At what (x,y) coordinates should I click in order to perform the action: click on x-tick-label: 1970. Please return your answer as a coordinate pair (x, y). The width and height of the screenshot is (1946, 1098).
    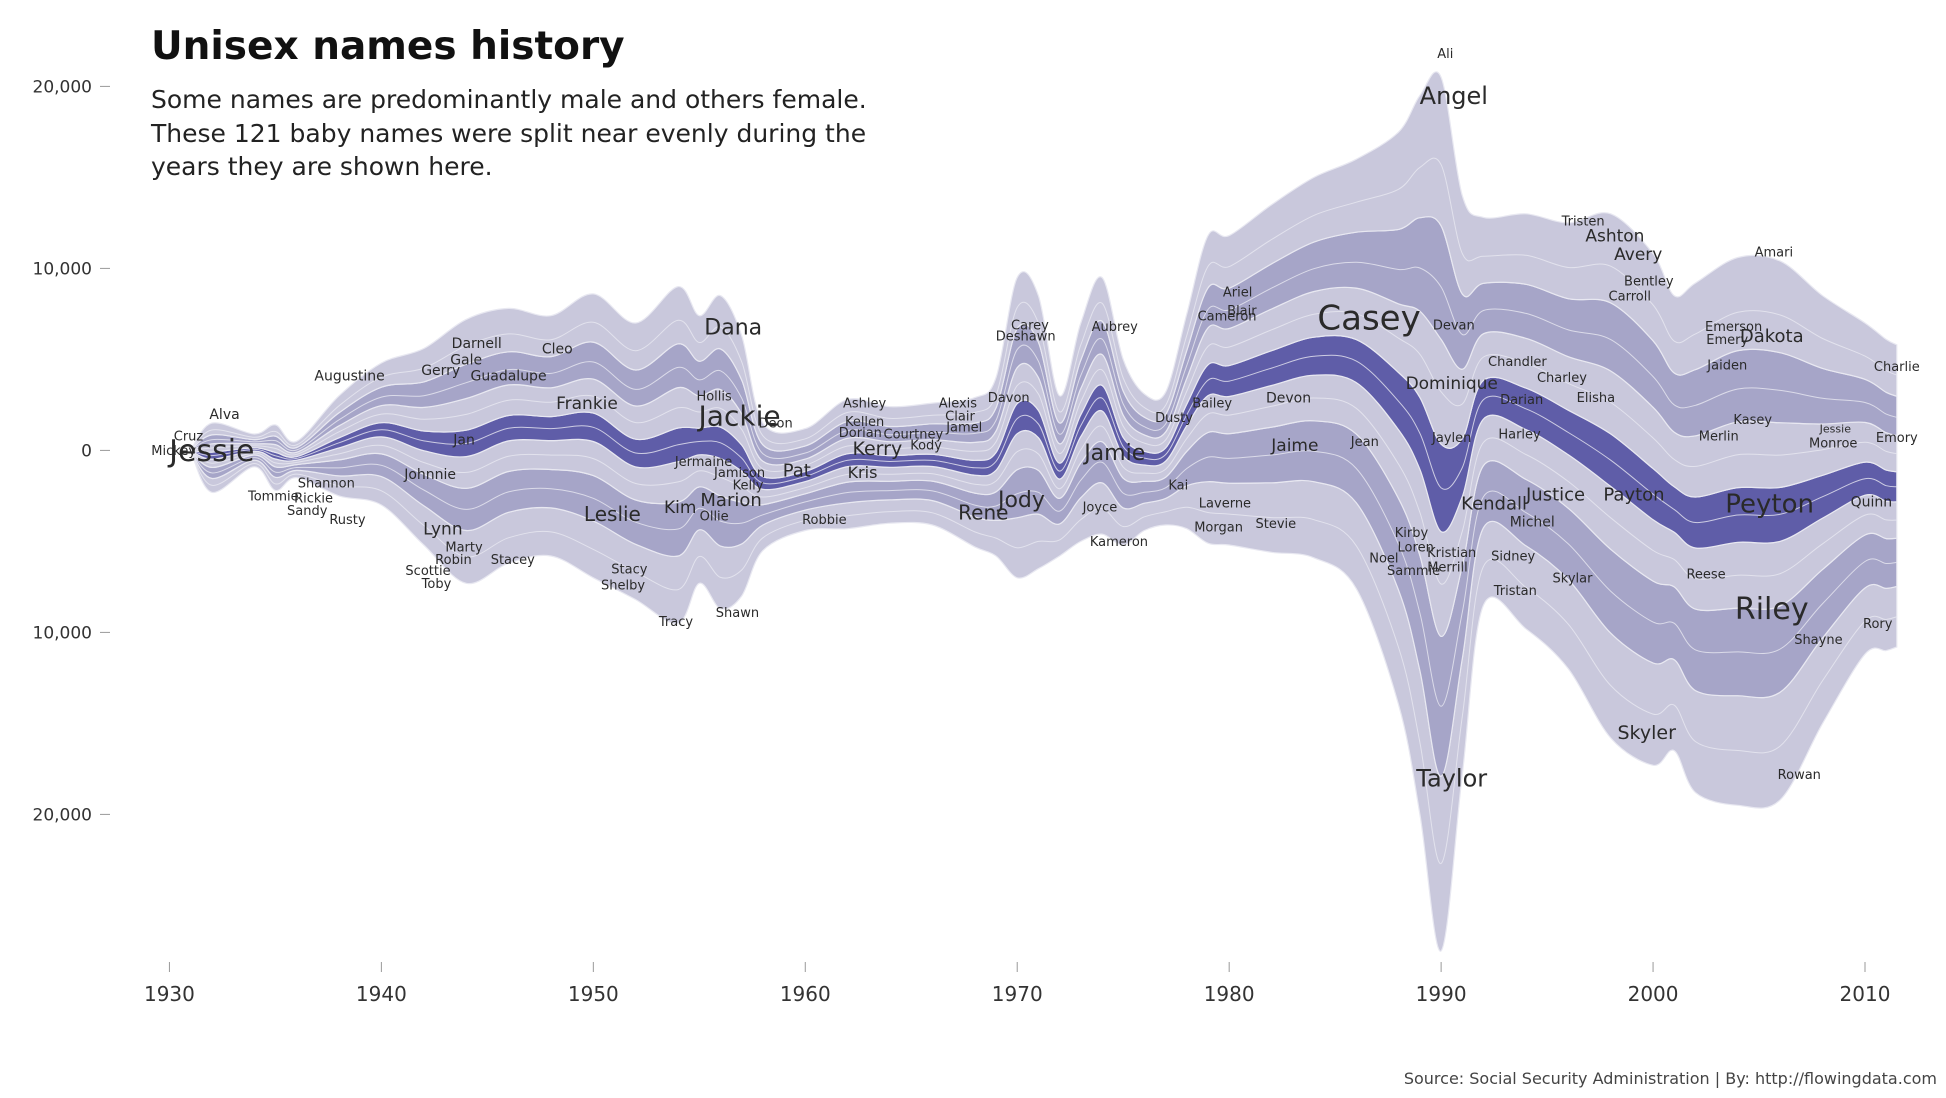
    Looking at the image, I should click on (1017, 994).